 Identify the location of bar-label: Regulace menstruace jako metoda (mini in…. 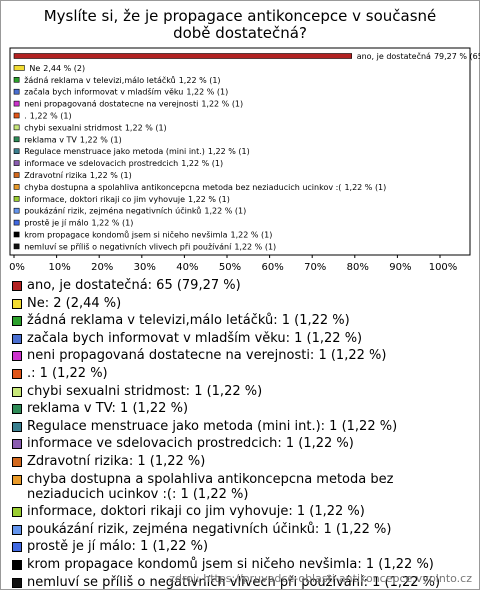
(137, 151).